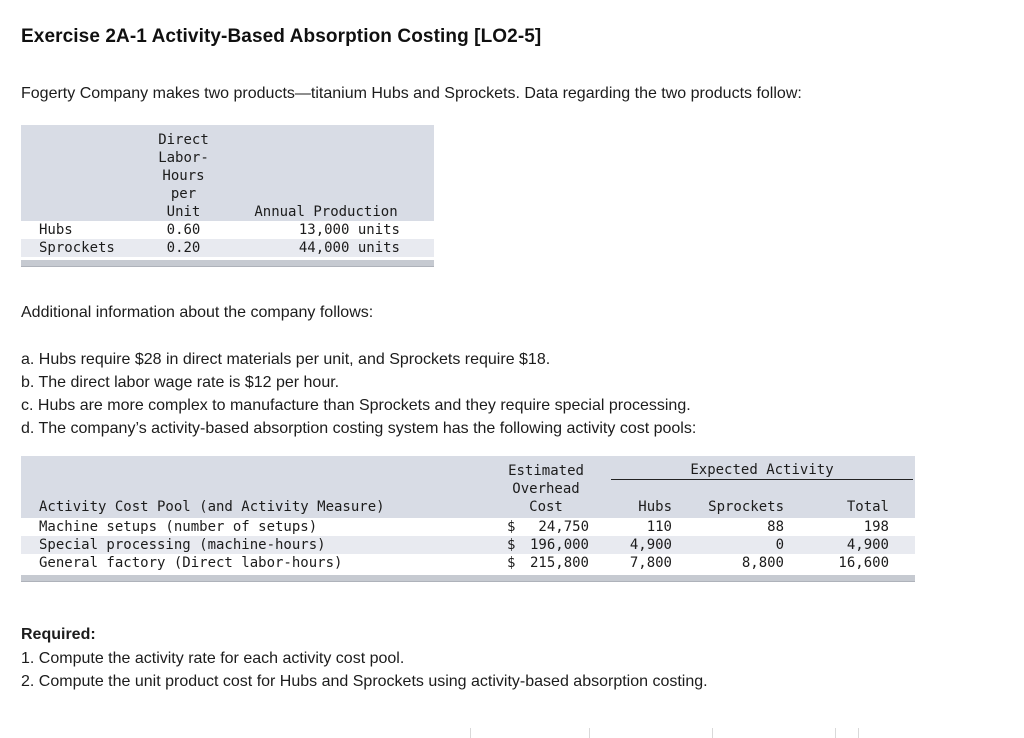 The width and height of the screenshot is (1024, 738). What do you see at coordinates (183, 248) in the screenshot?
I see `dlh-cell: 0.20` at bounding box center [183, 248].